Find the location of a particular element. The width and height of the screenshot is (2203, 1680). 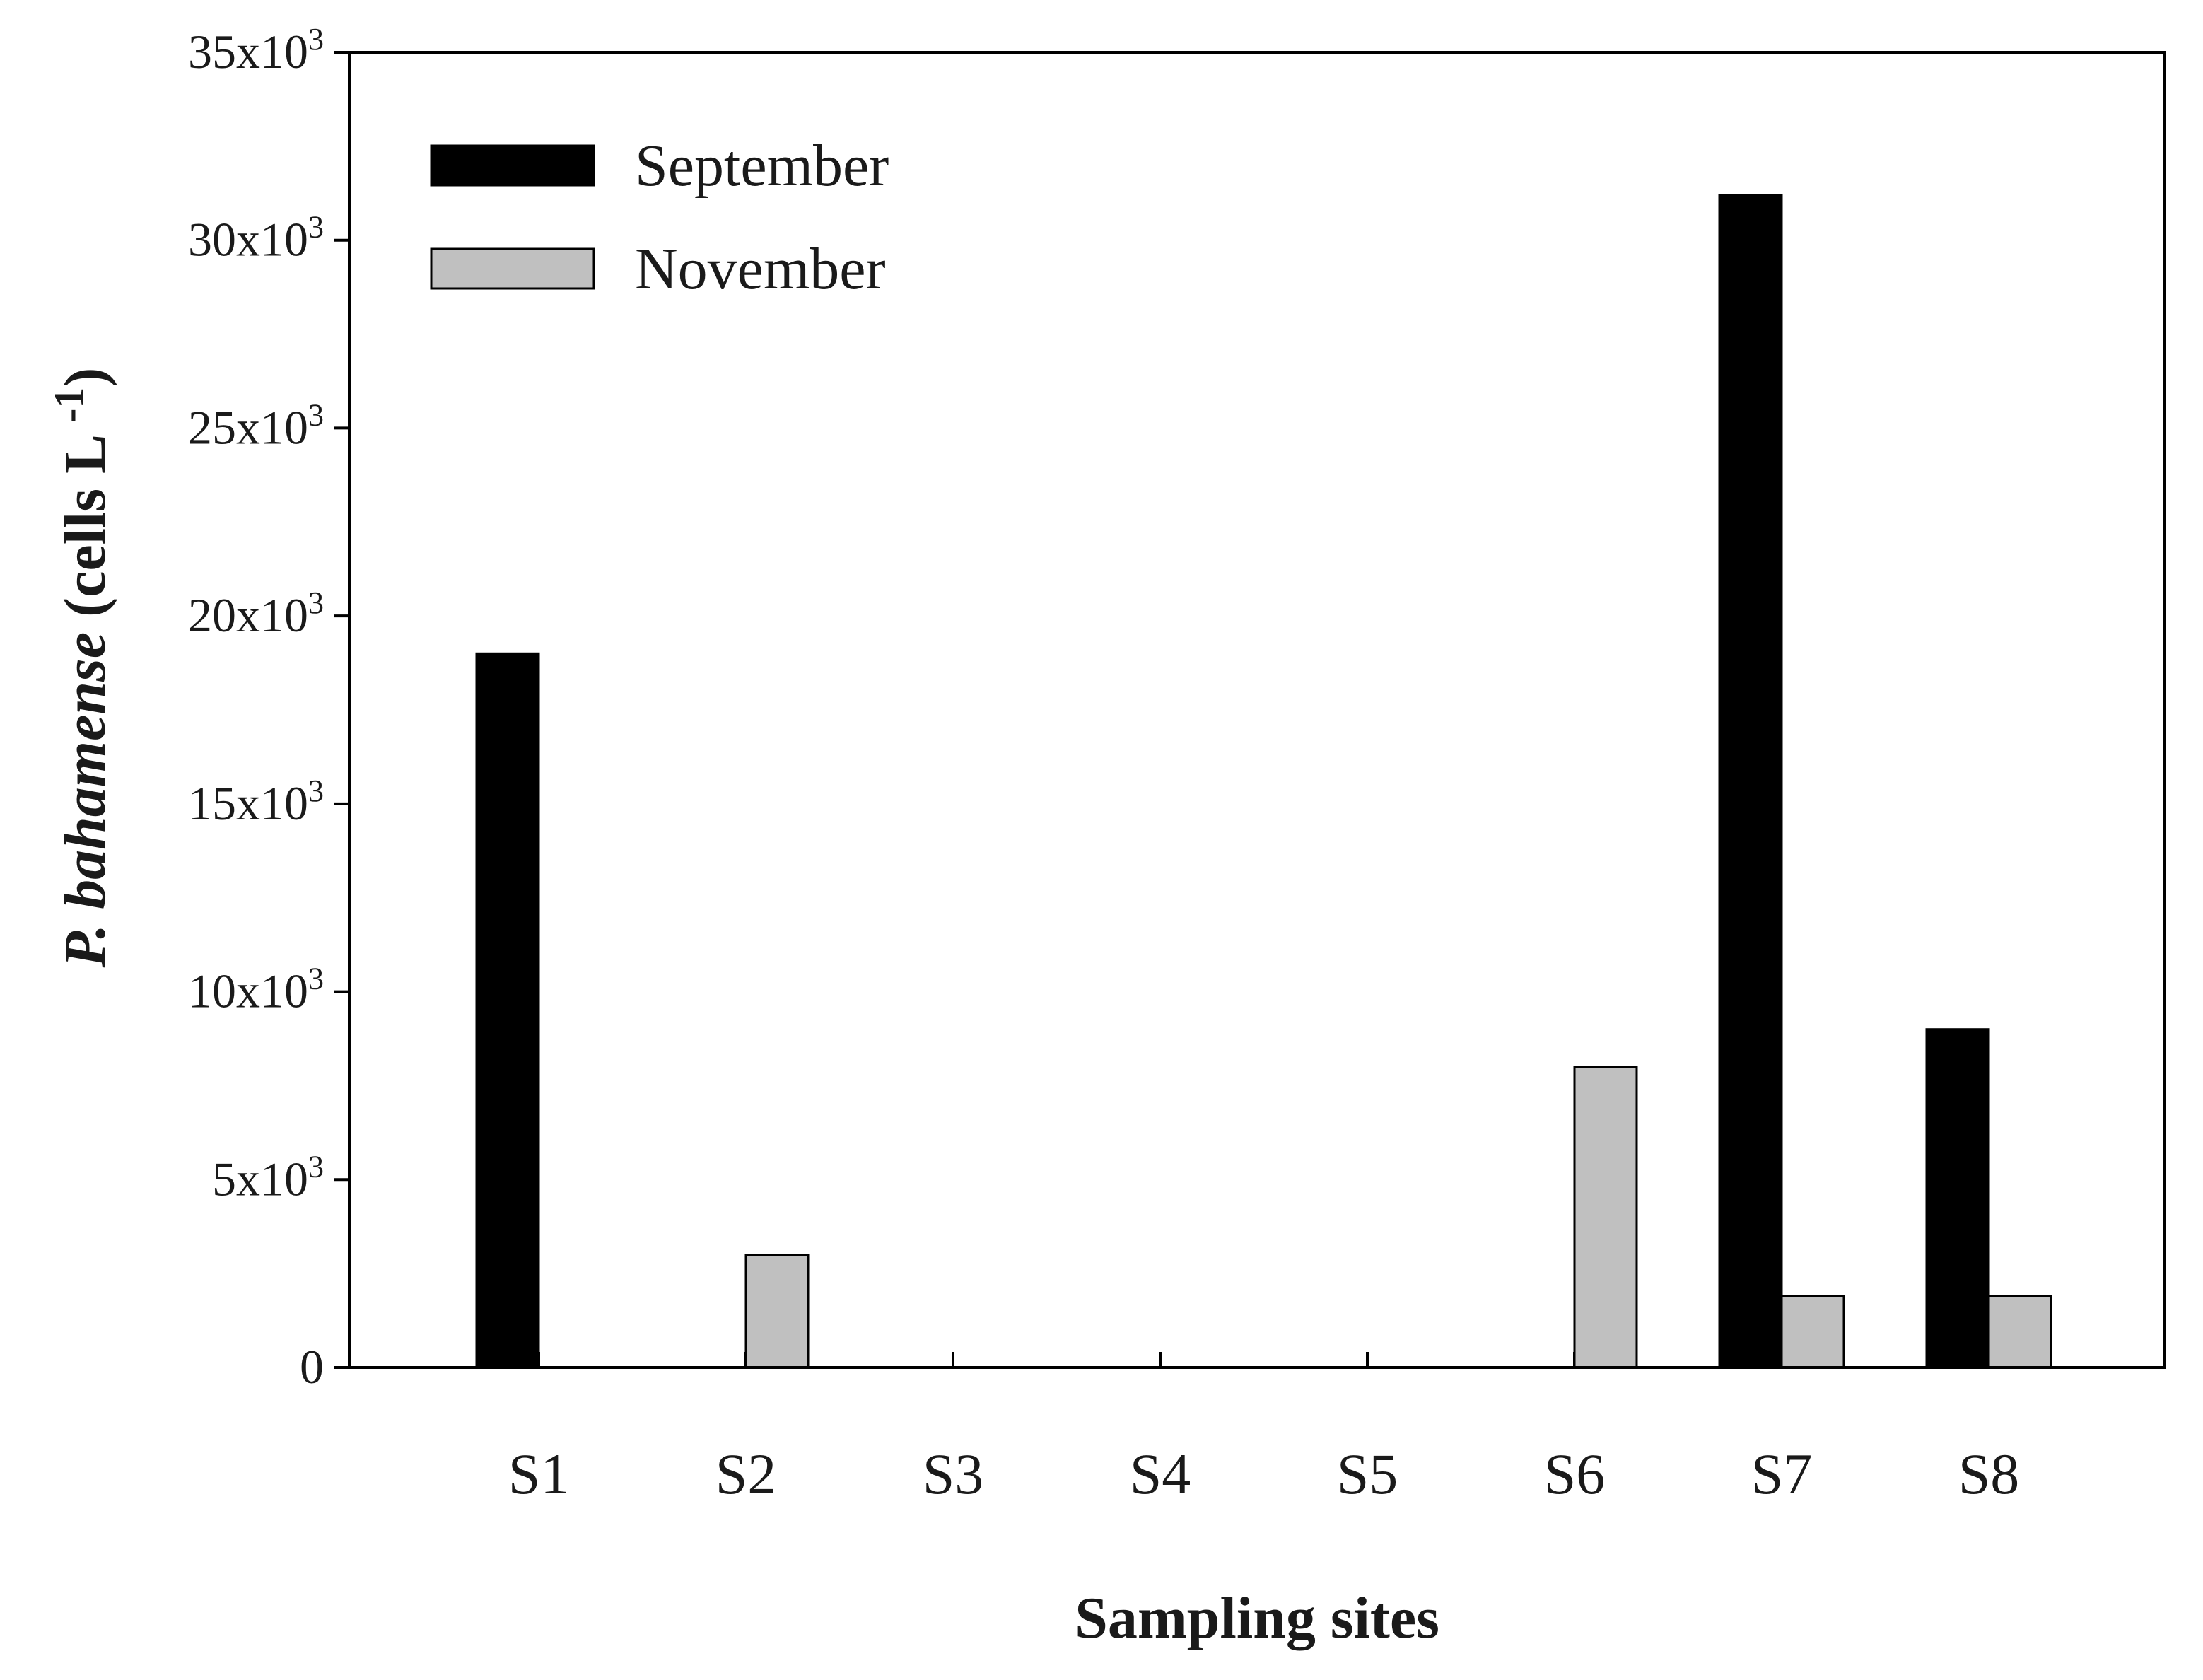

y-tick-base: 25x10 is located at coordinates (248, 427).